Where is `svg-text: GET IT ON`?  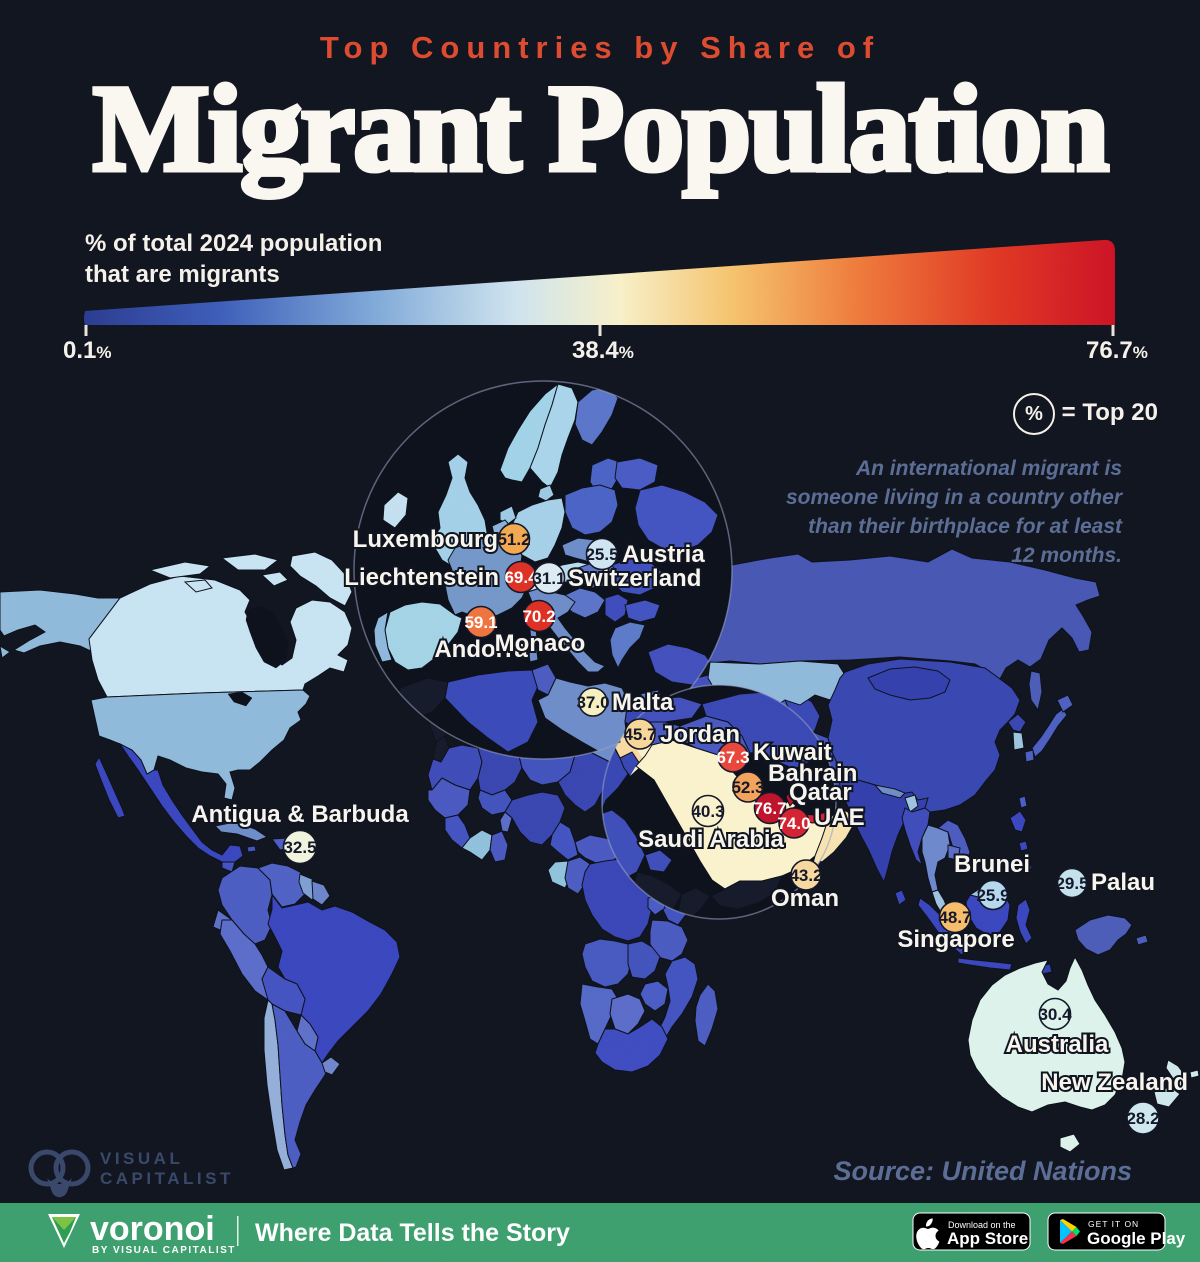 svg-text: GET IT ON is located at coordinates (1113, 1224).